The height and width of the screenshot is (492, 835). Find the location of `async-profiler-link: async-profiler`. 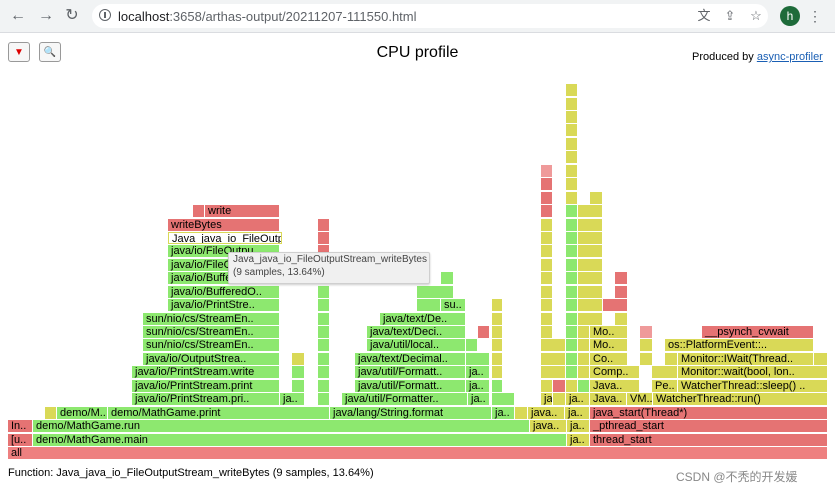

async-profiler-link: async-profiler is located at coordinates (789, 57).